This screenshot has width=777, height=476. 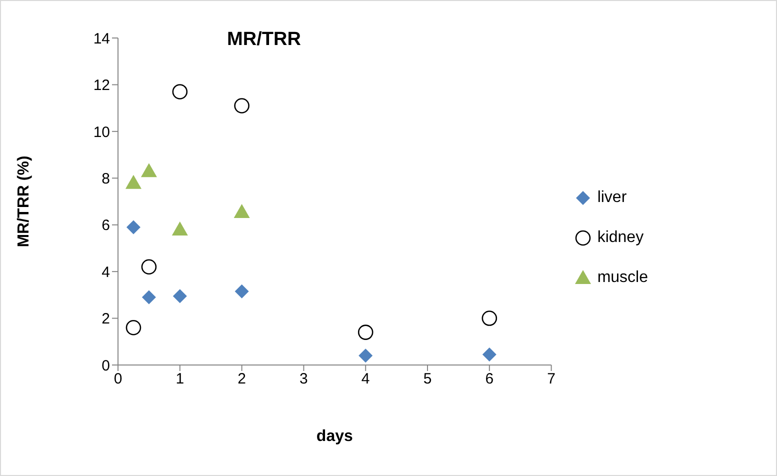 What do you see at coordinates (334, 436) in the screenshot?
I see `x-axis-title: days` at bounding box center [334, 436].